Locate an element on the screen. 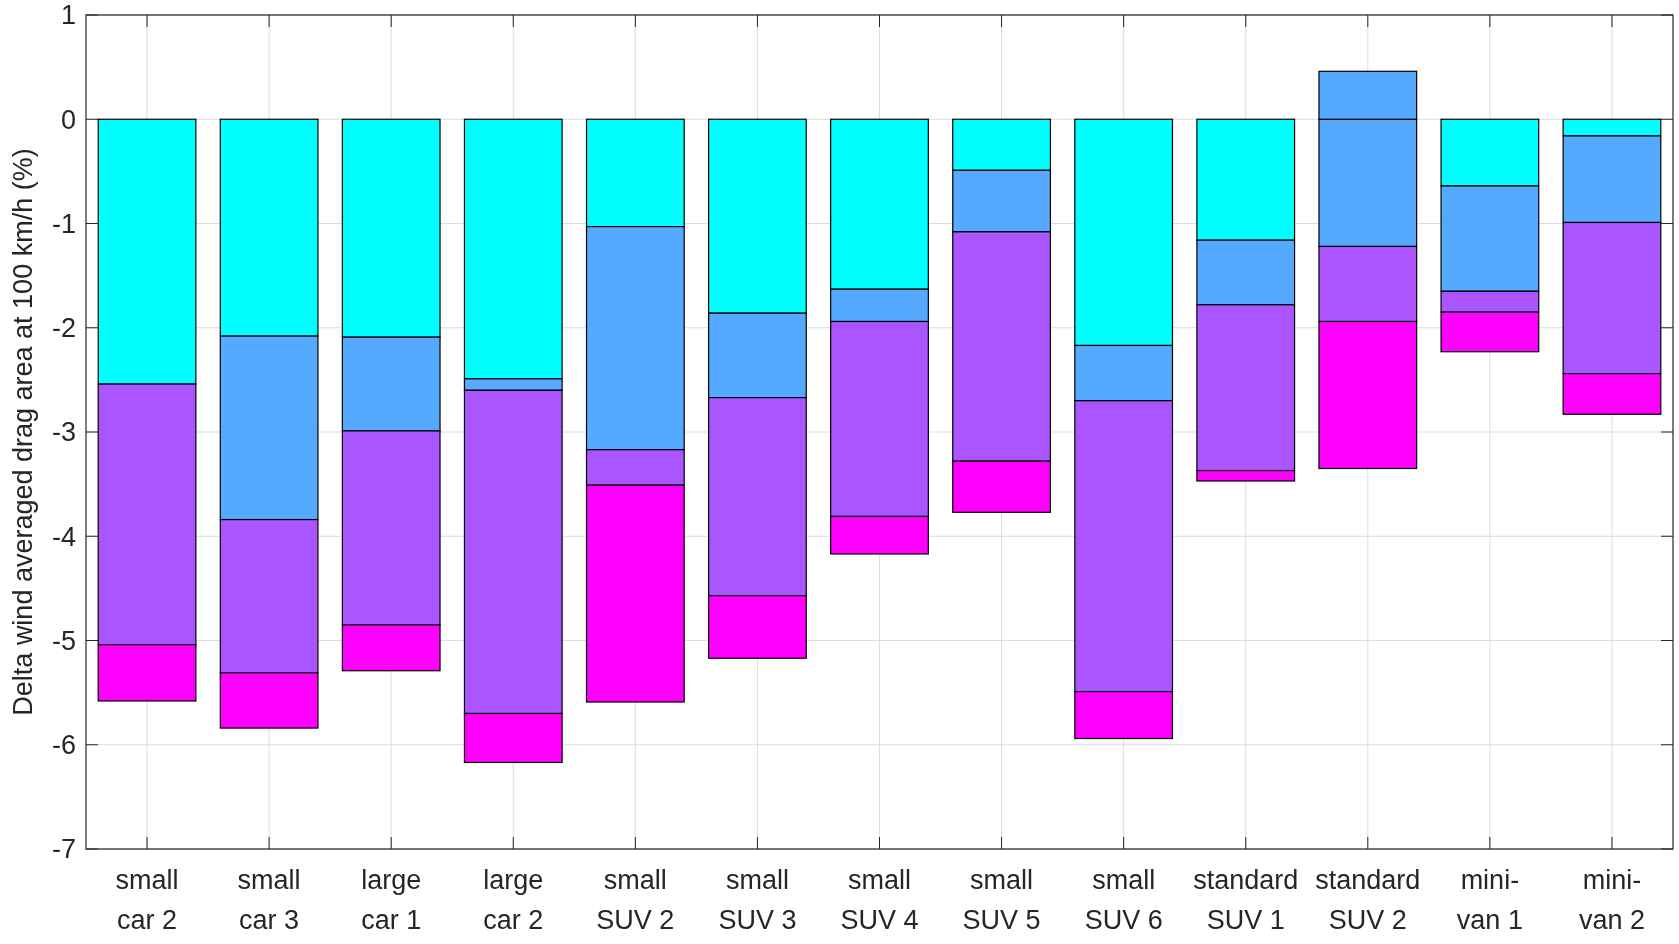  y-tick-label: -3 is located at coordinates (63, 432).